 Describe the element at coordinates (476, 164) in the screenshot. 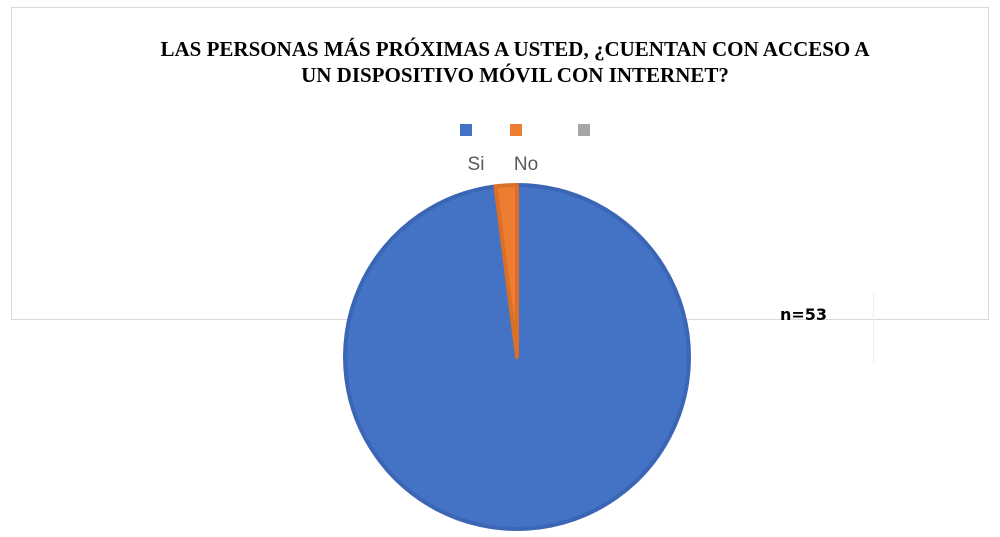

I see `legend-label-si: Si` at that location.